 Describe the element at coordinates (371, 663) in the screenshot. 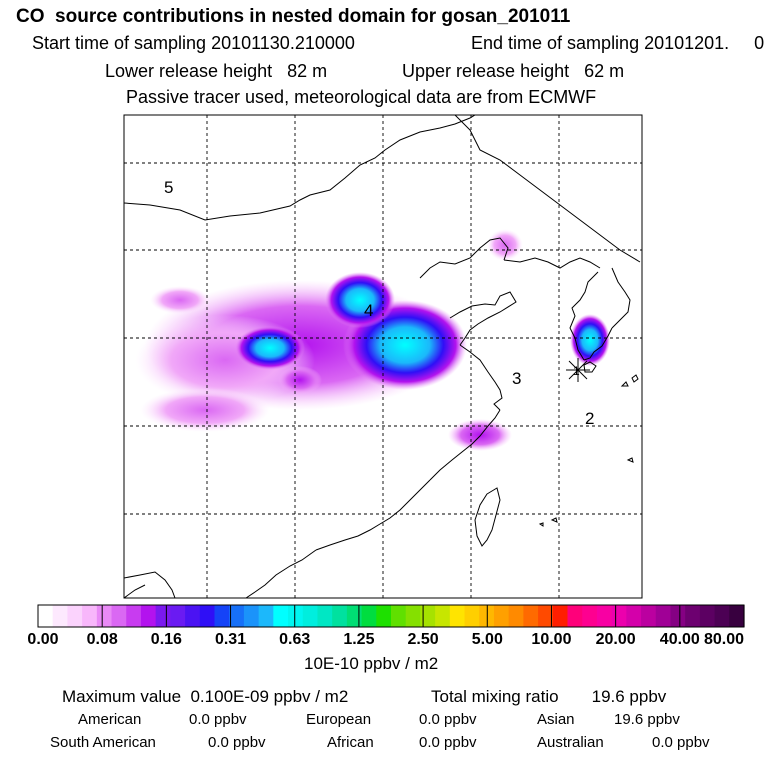

I see `colorbar-unit: 10E-10 ppbv / m2` at that location.